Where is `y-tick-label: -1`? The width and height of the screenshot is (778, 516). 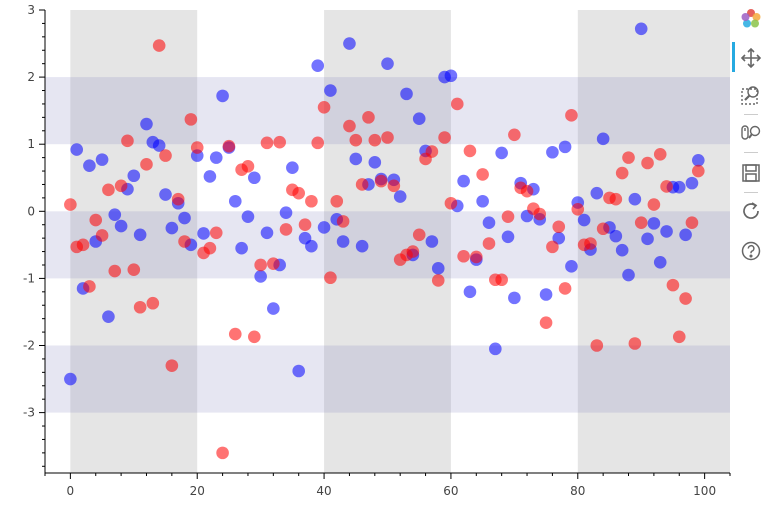
y-tick-label: -1 is located at coordinates (29, 278).